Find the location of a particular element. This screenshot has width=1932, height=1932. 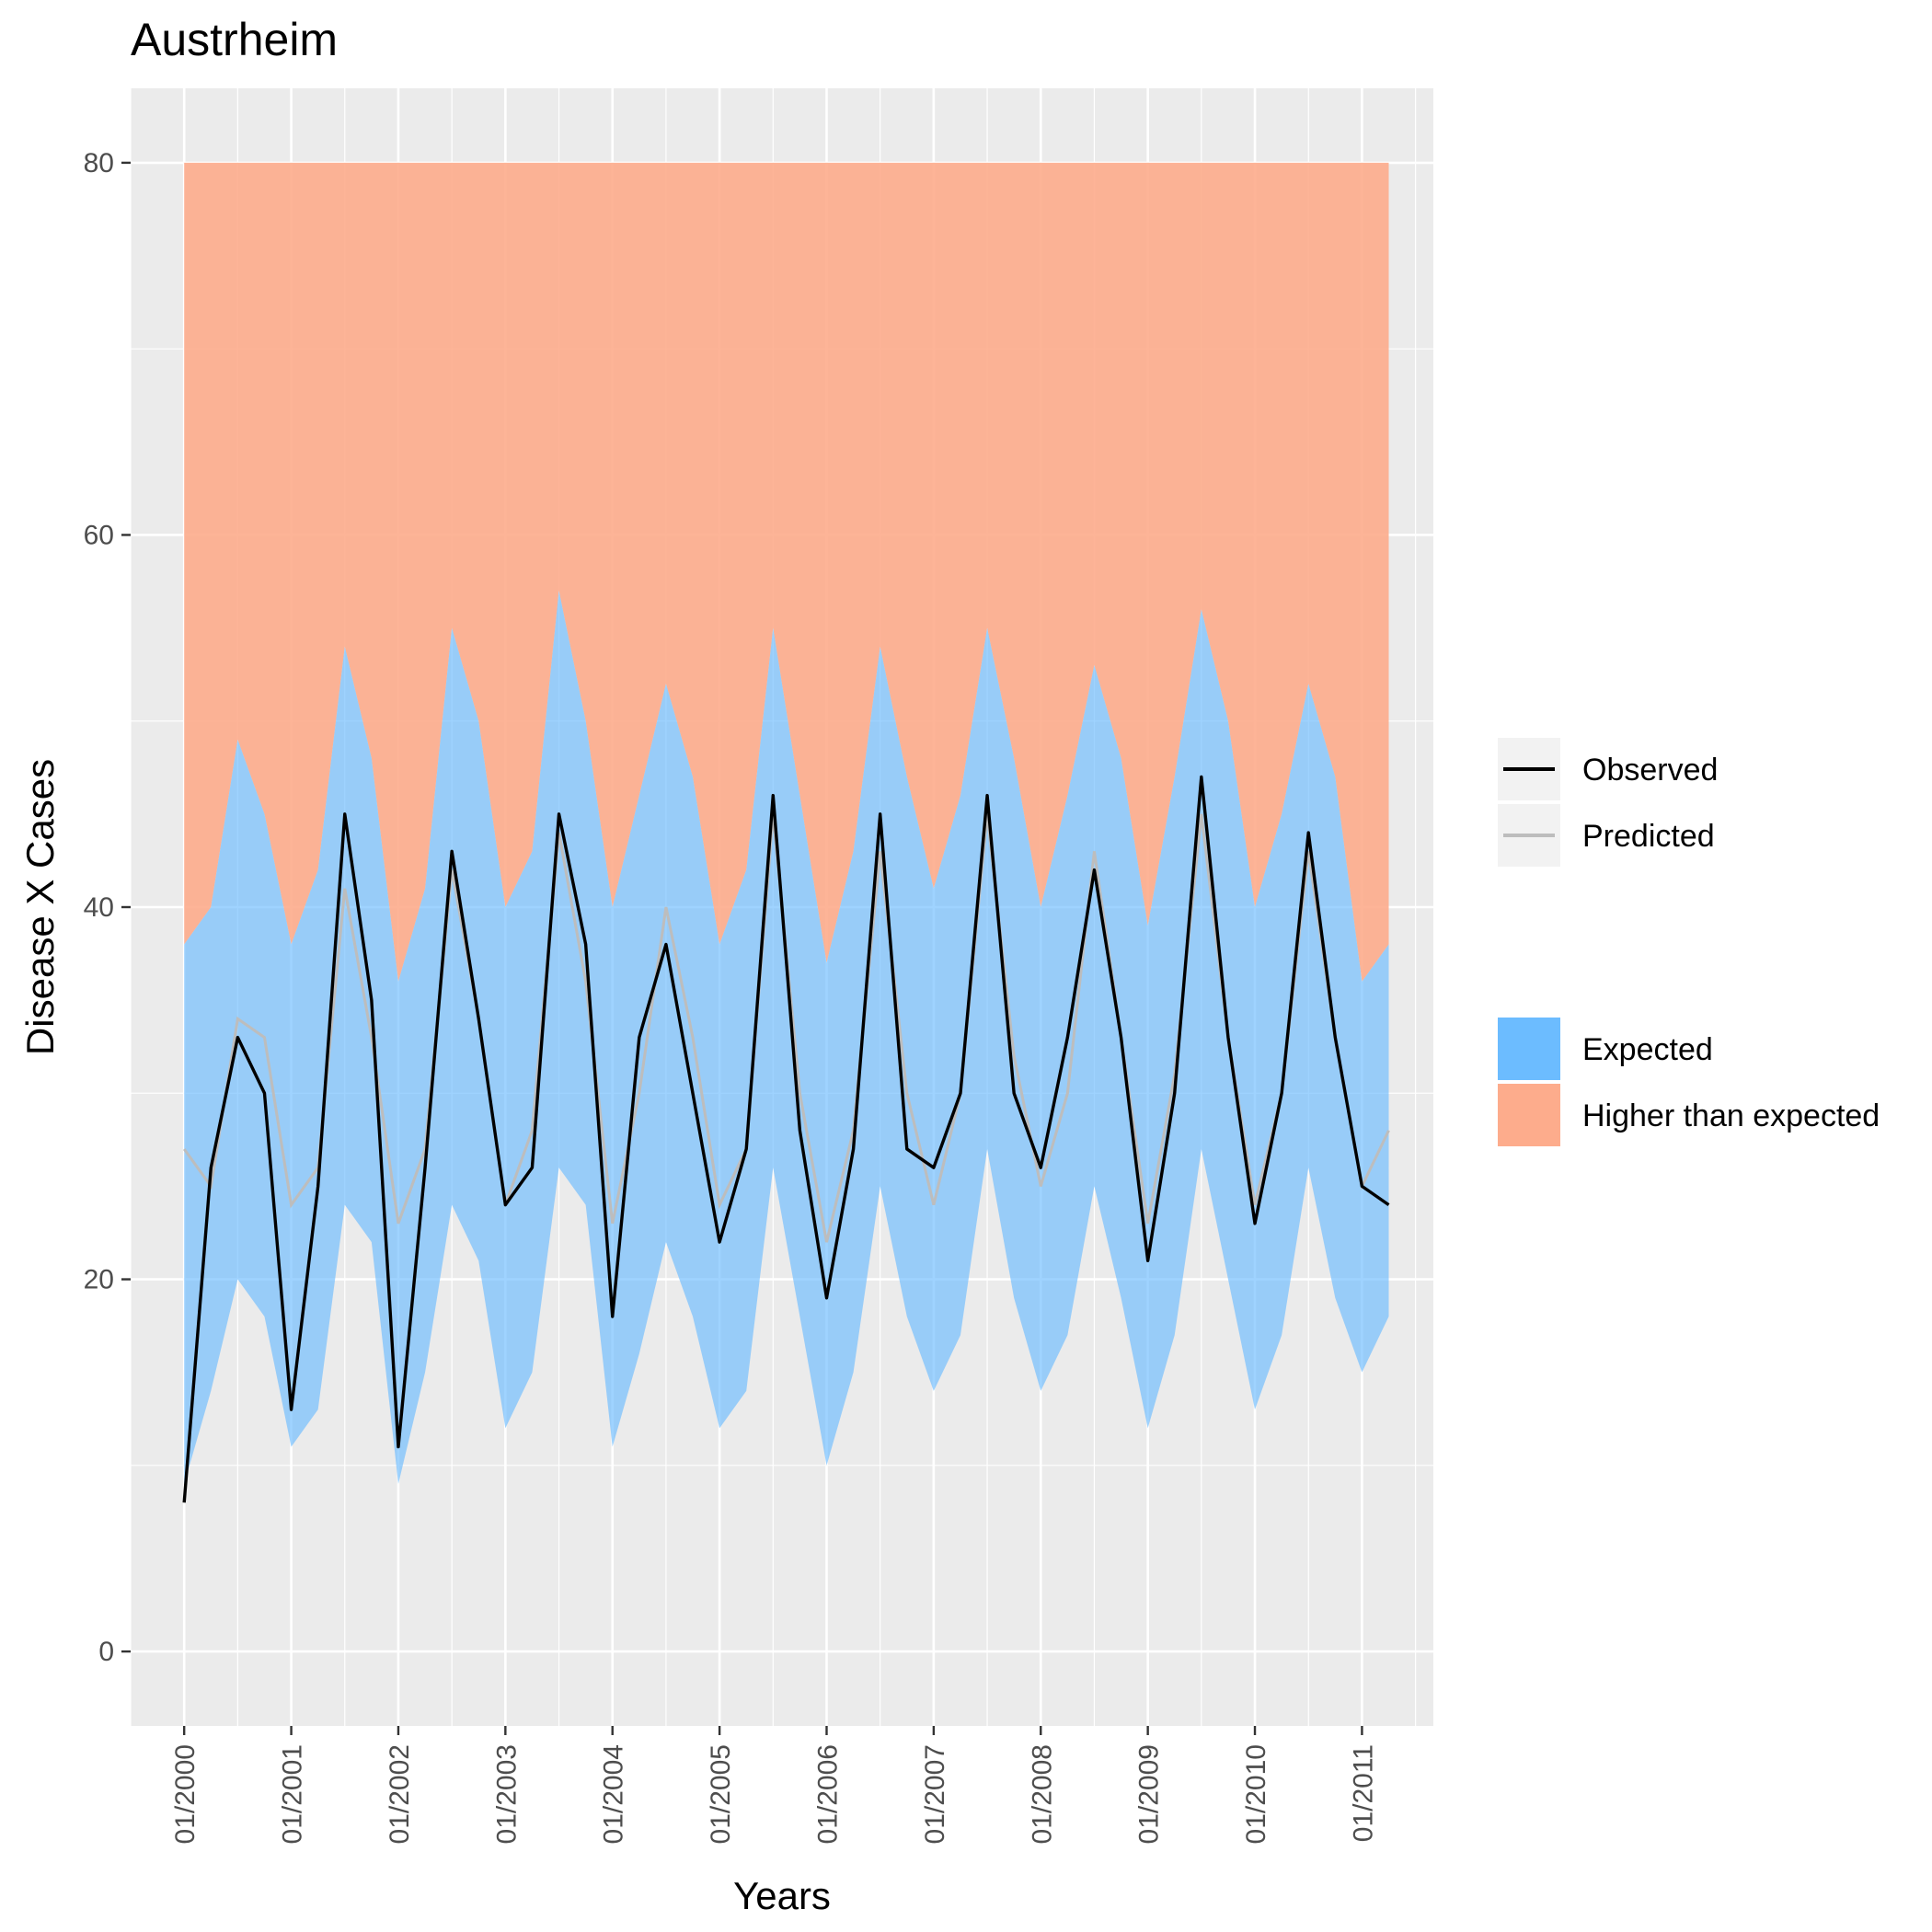

chart-title: Austrheim is located at coordinates (234, 39).